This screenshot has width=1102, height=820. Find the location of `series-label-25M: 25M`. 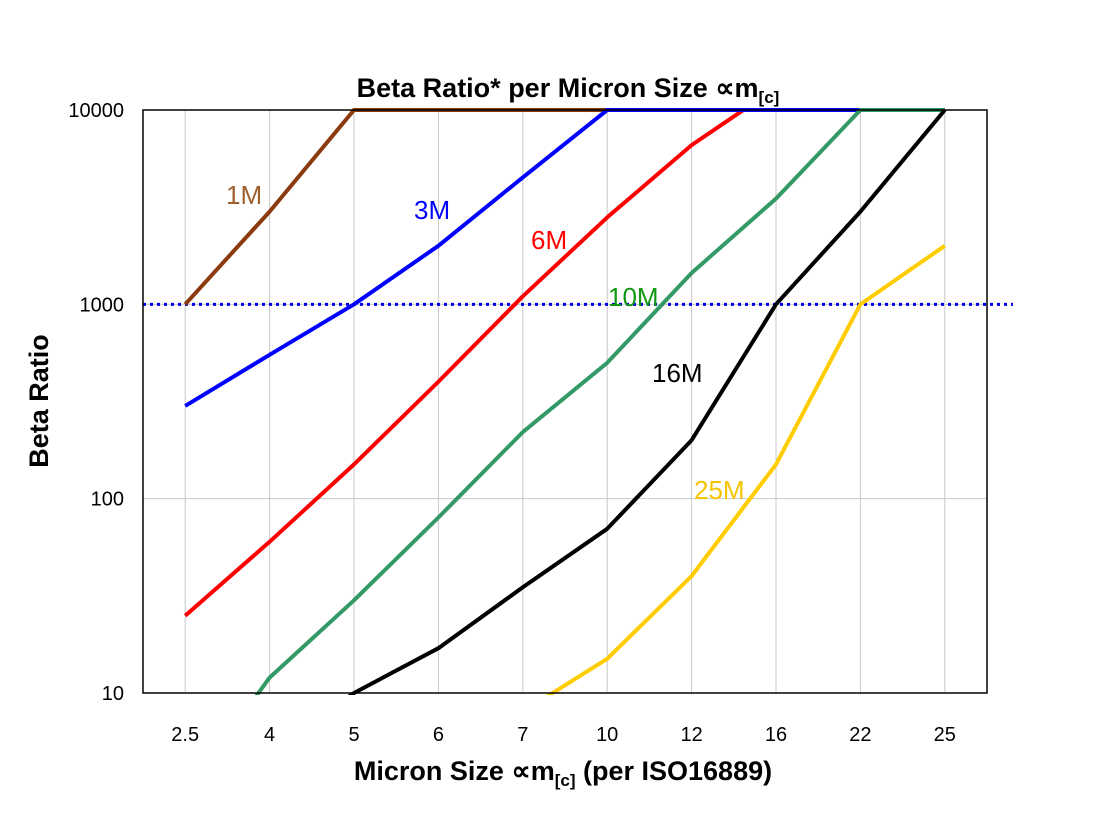

series-label-25M: 25M is located at coordinates (719, 490).